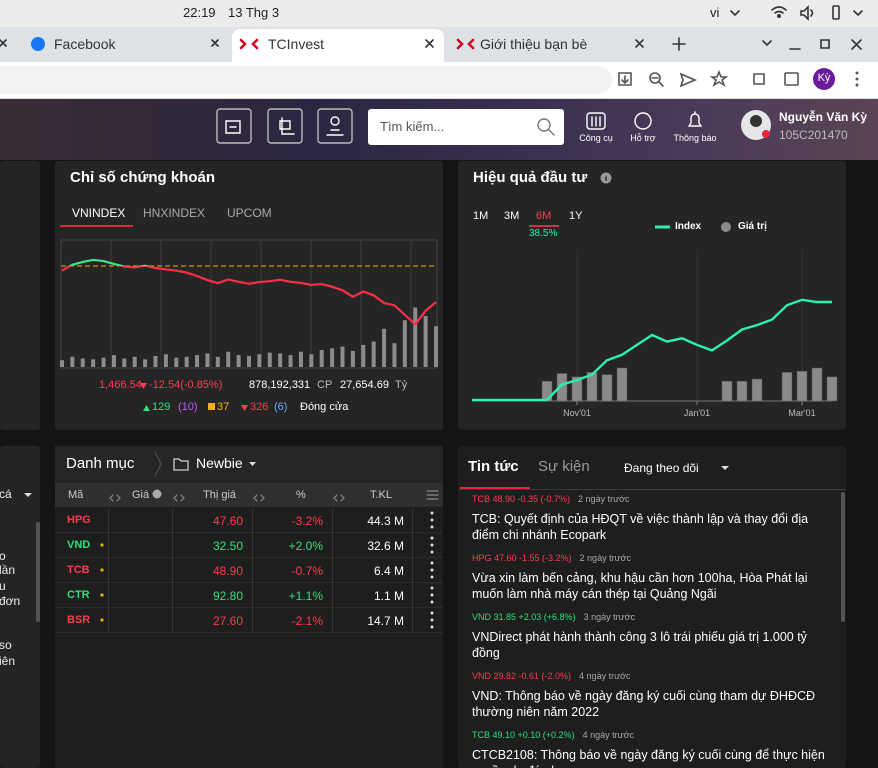 Image resolution: width=878 pixels, height=768 pixels. I want to click on symbol: BSR, so click(79, 620).